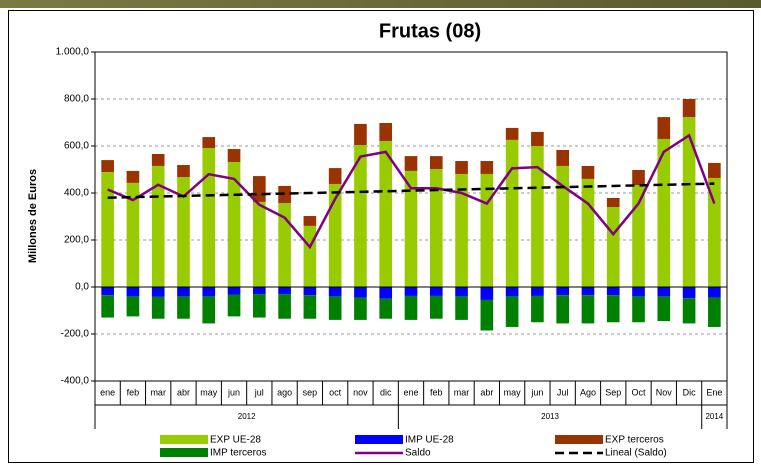  Describe the element at coordinates (259, 392) in the screenshot. I see `x-tick-label: jul` at that location.